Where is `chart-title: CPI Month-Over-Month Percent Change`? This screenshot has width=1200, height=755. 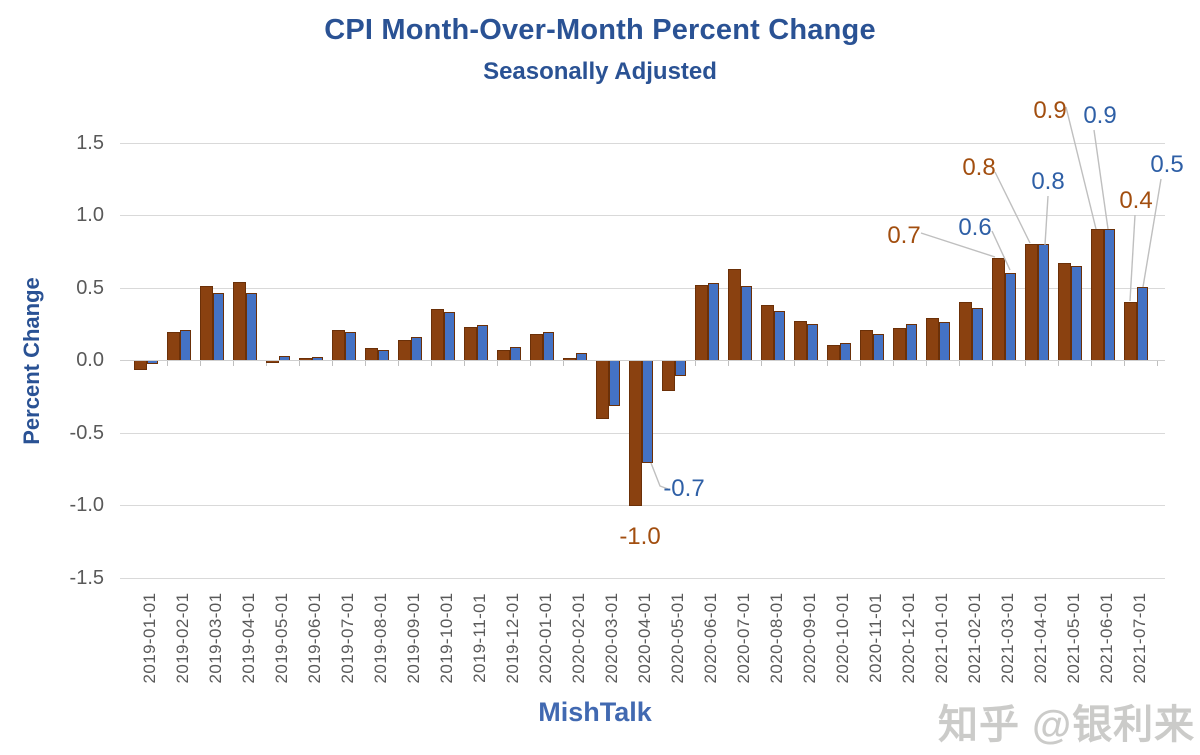
chart-title: CPI Month-Over-Month Percent Change is located at coordinates (600, 30).